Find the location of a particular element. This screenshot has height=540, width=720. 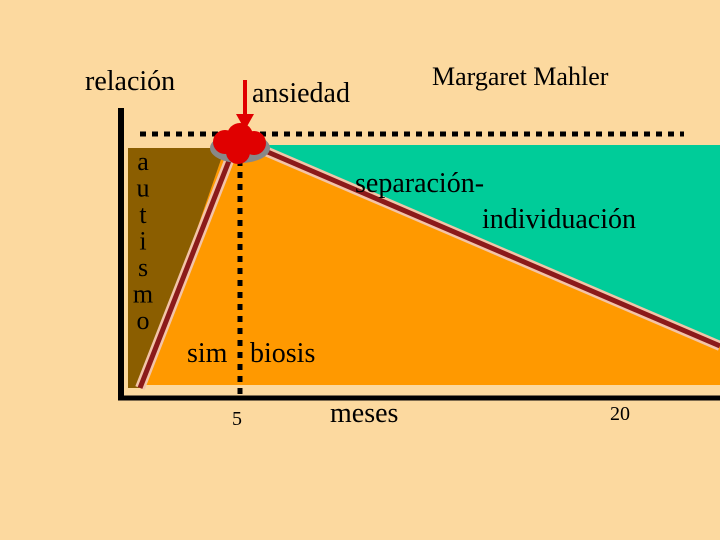

autism-letter: u is located at coordinates (143, 188).